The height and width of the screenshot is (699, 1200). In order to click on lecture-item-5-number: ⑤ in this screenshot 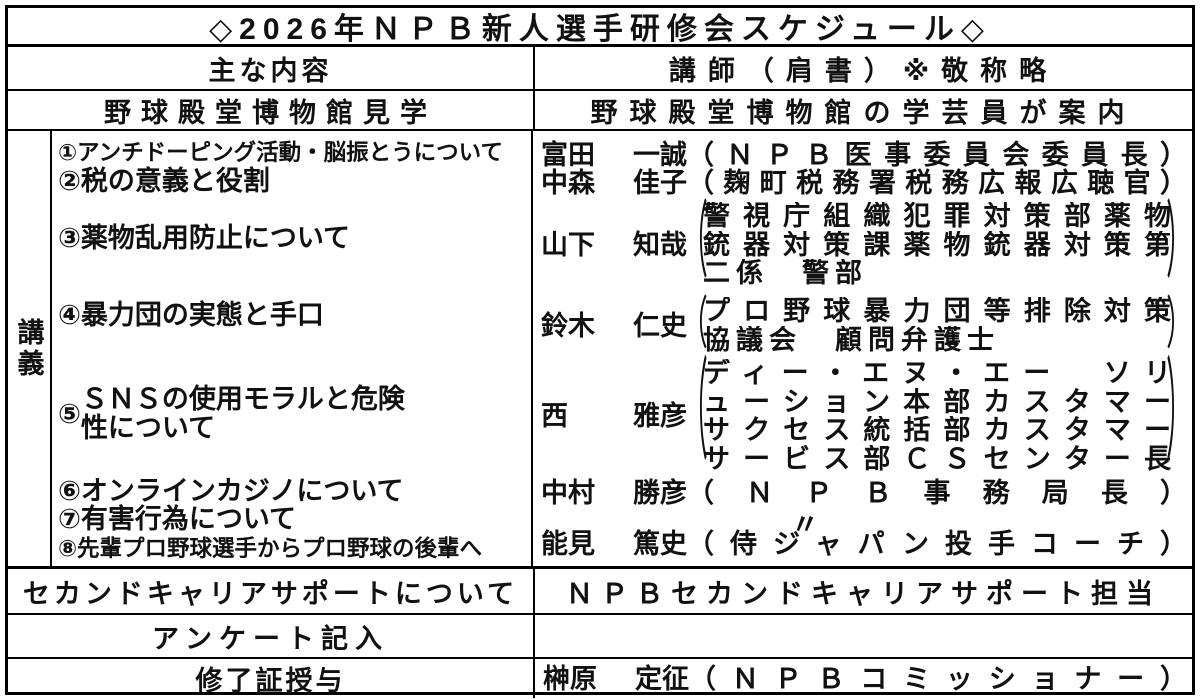, I will do `click(69, 413)`.